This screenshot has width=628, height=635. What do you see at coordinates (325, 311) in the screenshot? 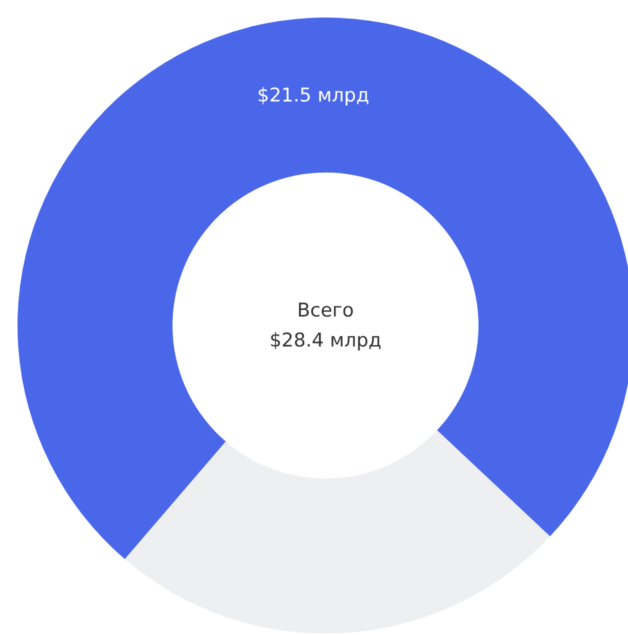
I see `text: Всего` at bounding box center [325, 311].